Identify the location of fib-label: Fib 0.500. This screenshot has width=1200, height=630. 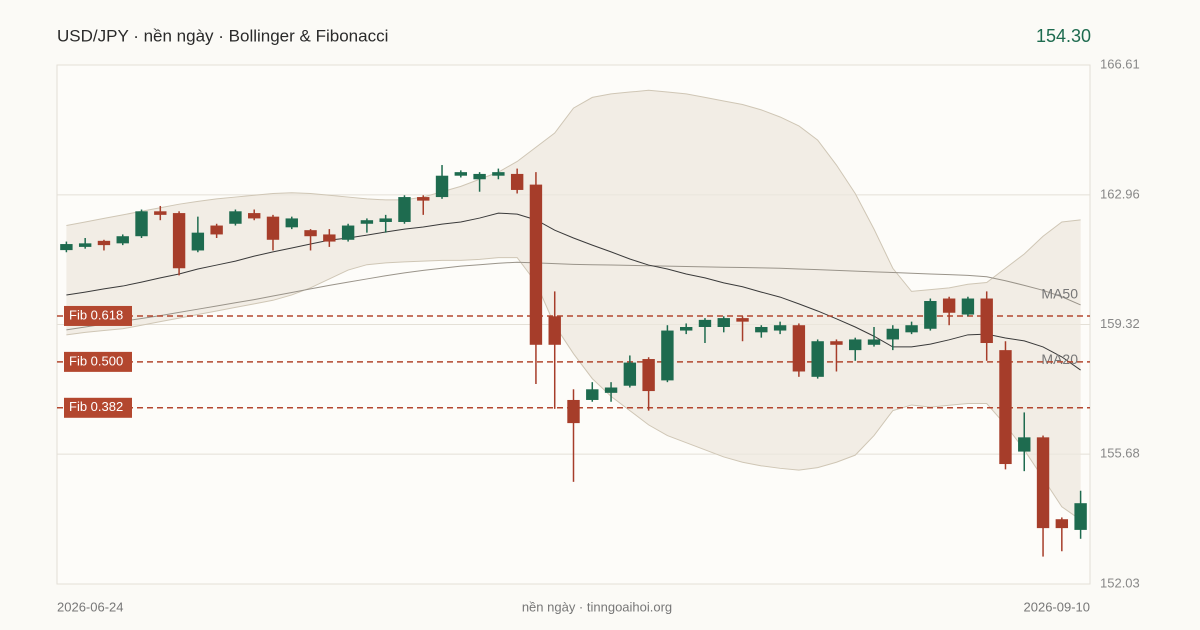
(96, 360).